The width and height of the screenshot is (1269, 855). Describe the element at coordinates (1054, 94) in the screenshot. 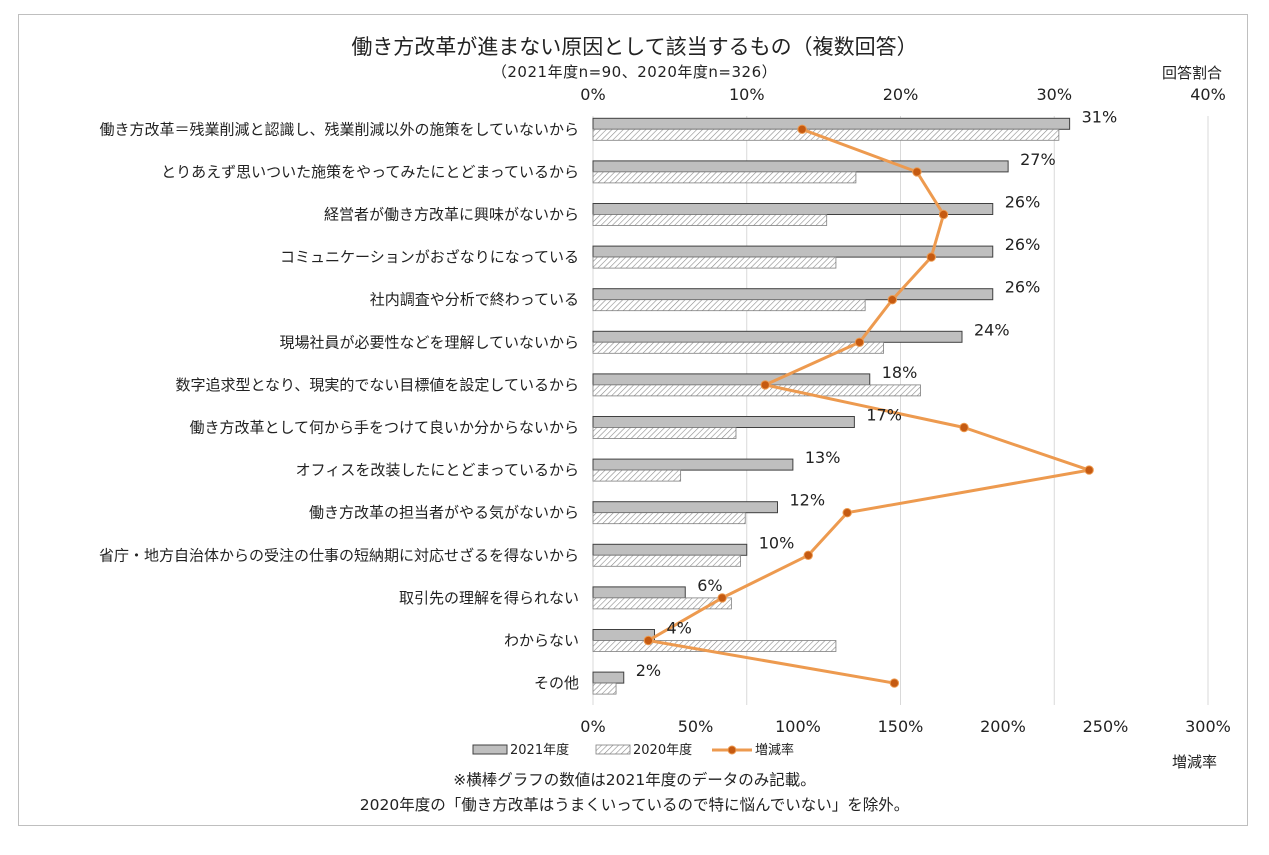

I see `top-axis-tick-label: 30%` at that location.